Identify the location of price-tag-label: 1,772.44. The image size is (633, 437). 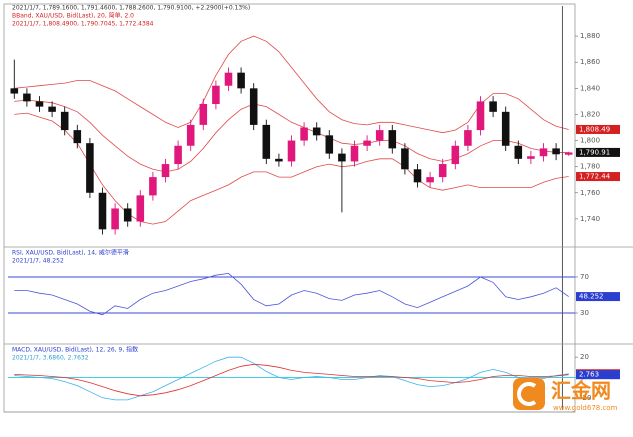
(595, 177).